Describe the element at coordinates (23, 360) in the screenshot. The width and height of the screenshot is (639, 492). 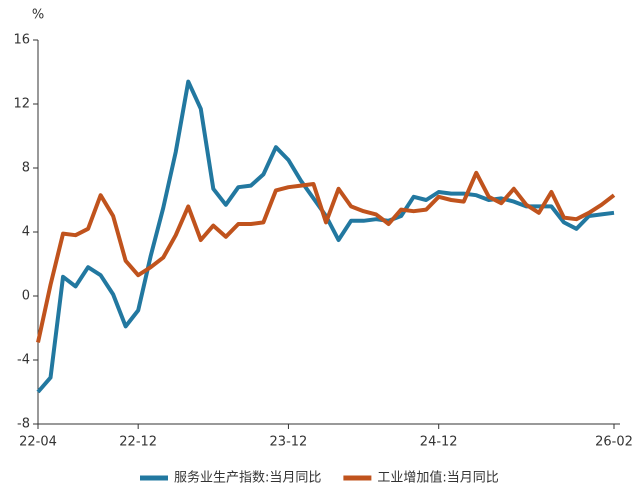
I see `y-tick-label: -4` at that location.